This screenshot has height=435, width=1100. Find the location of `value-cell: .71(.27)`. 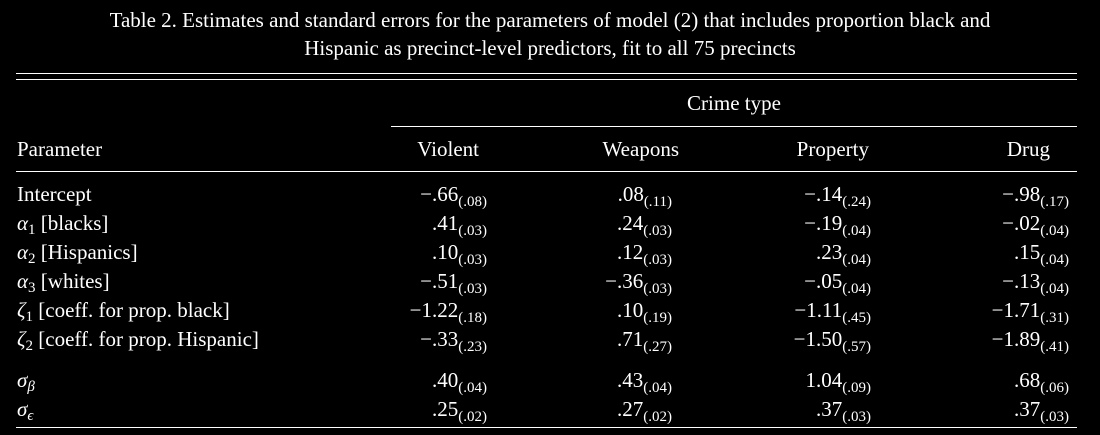

value-cell: .71(.27) is located at coordinates (644, 340).